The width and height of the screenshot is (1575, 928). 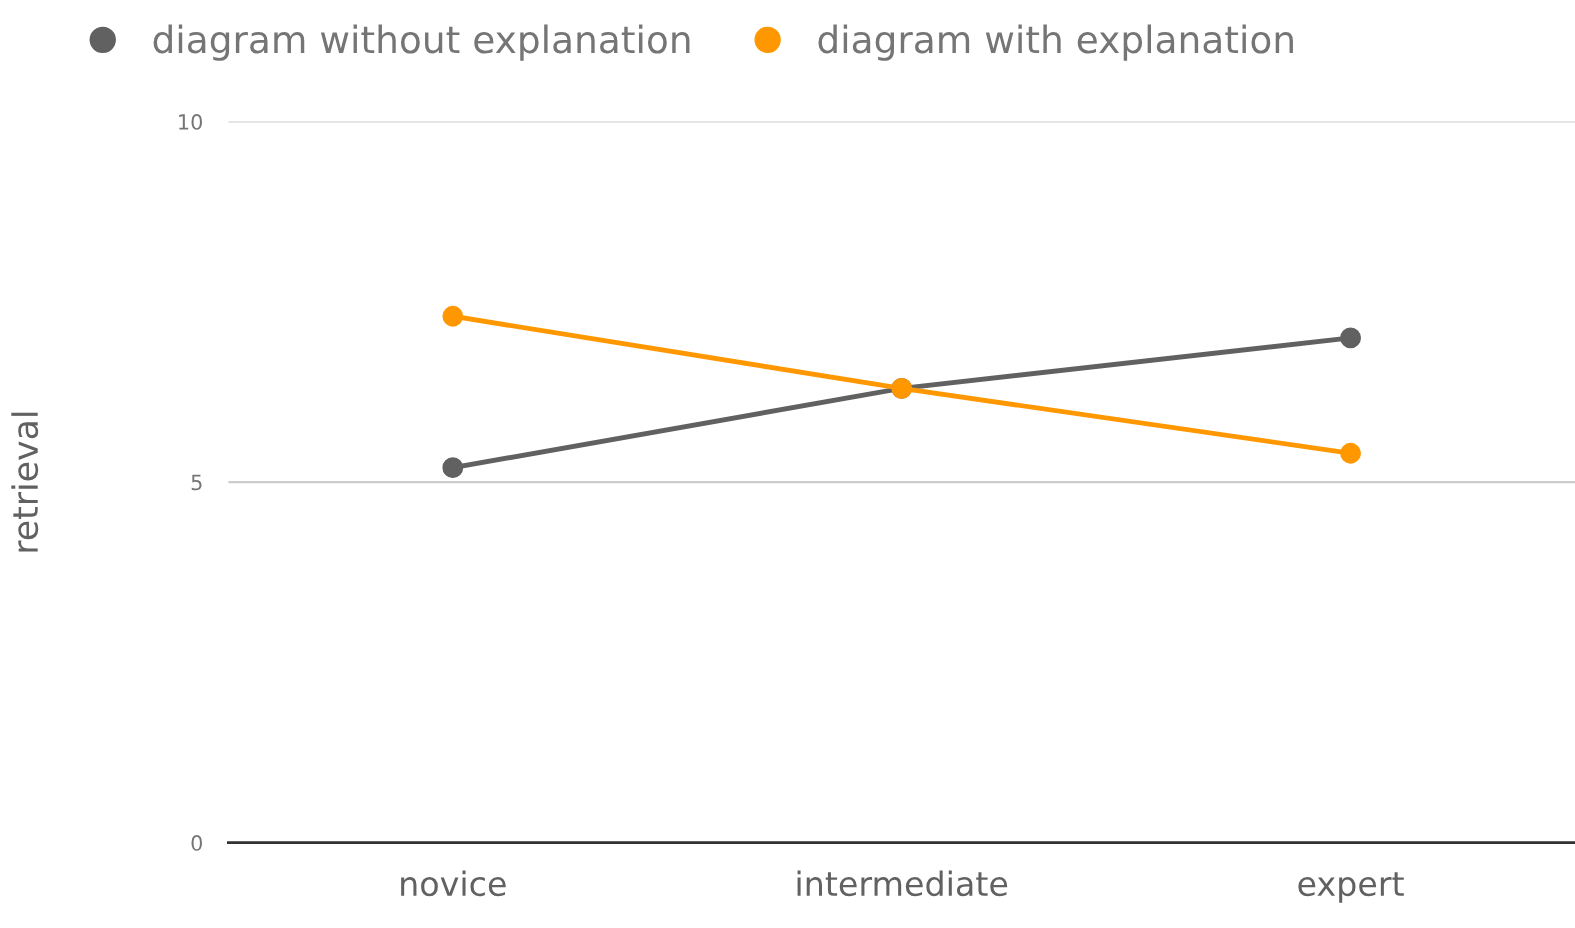 I want to click on y-tick-label: 5, so click(x=196, y=482).